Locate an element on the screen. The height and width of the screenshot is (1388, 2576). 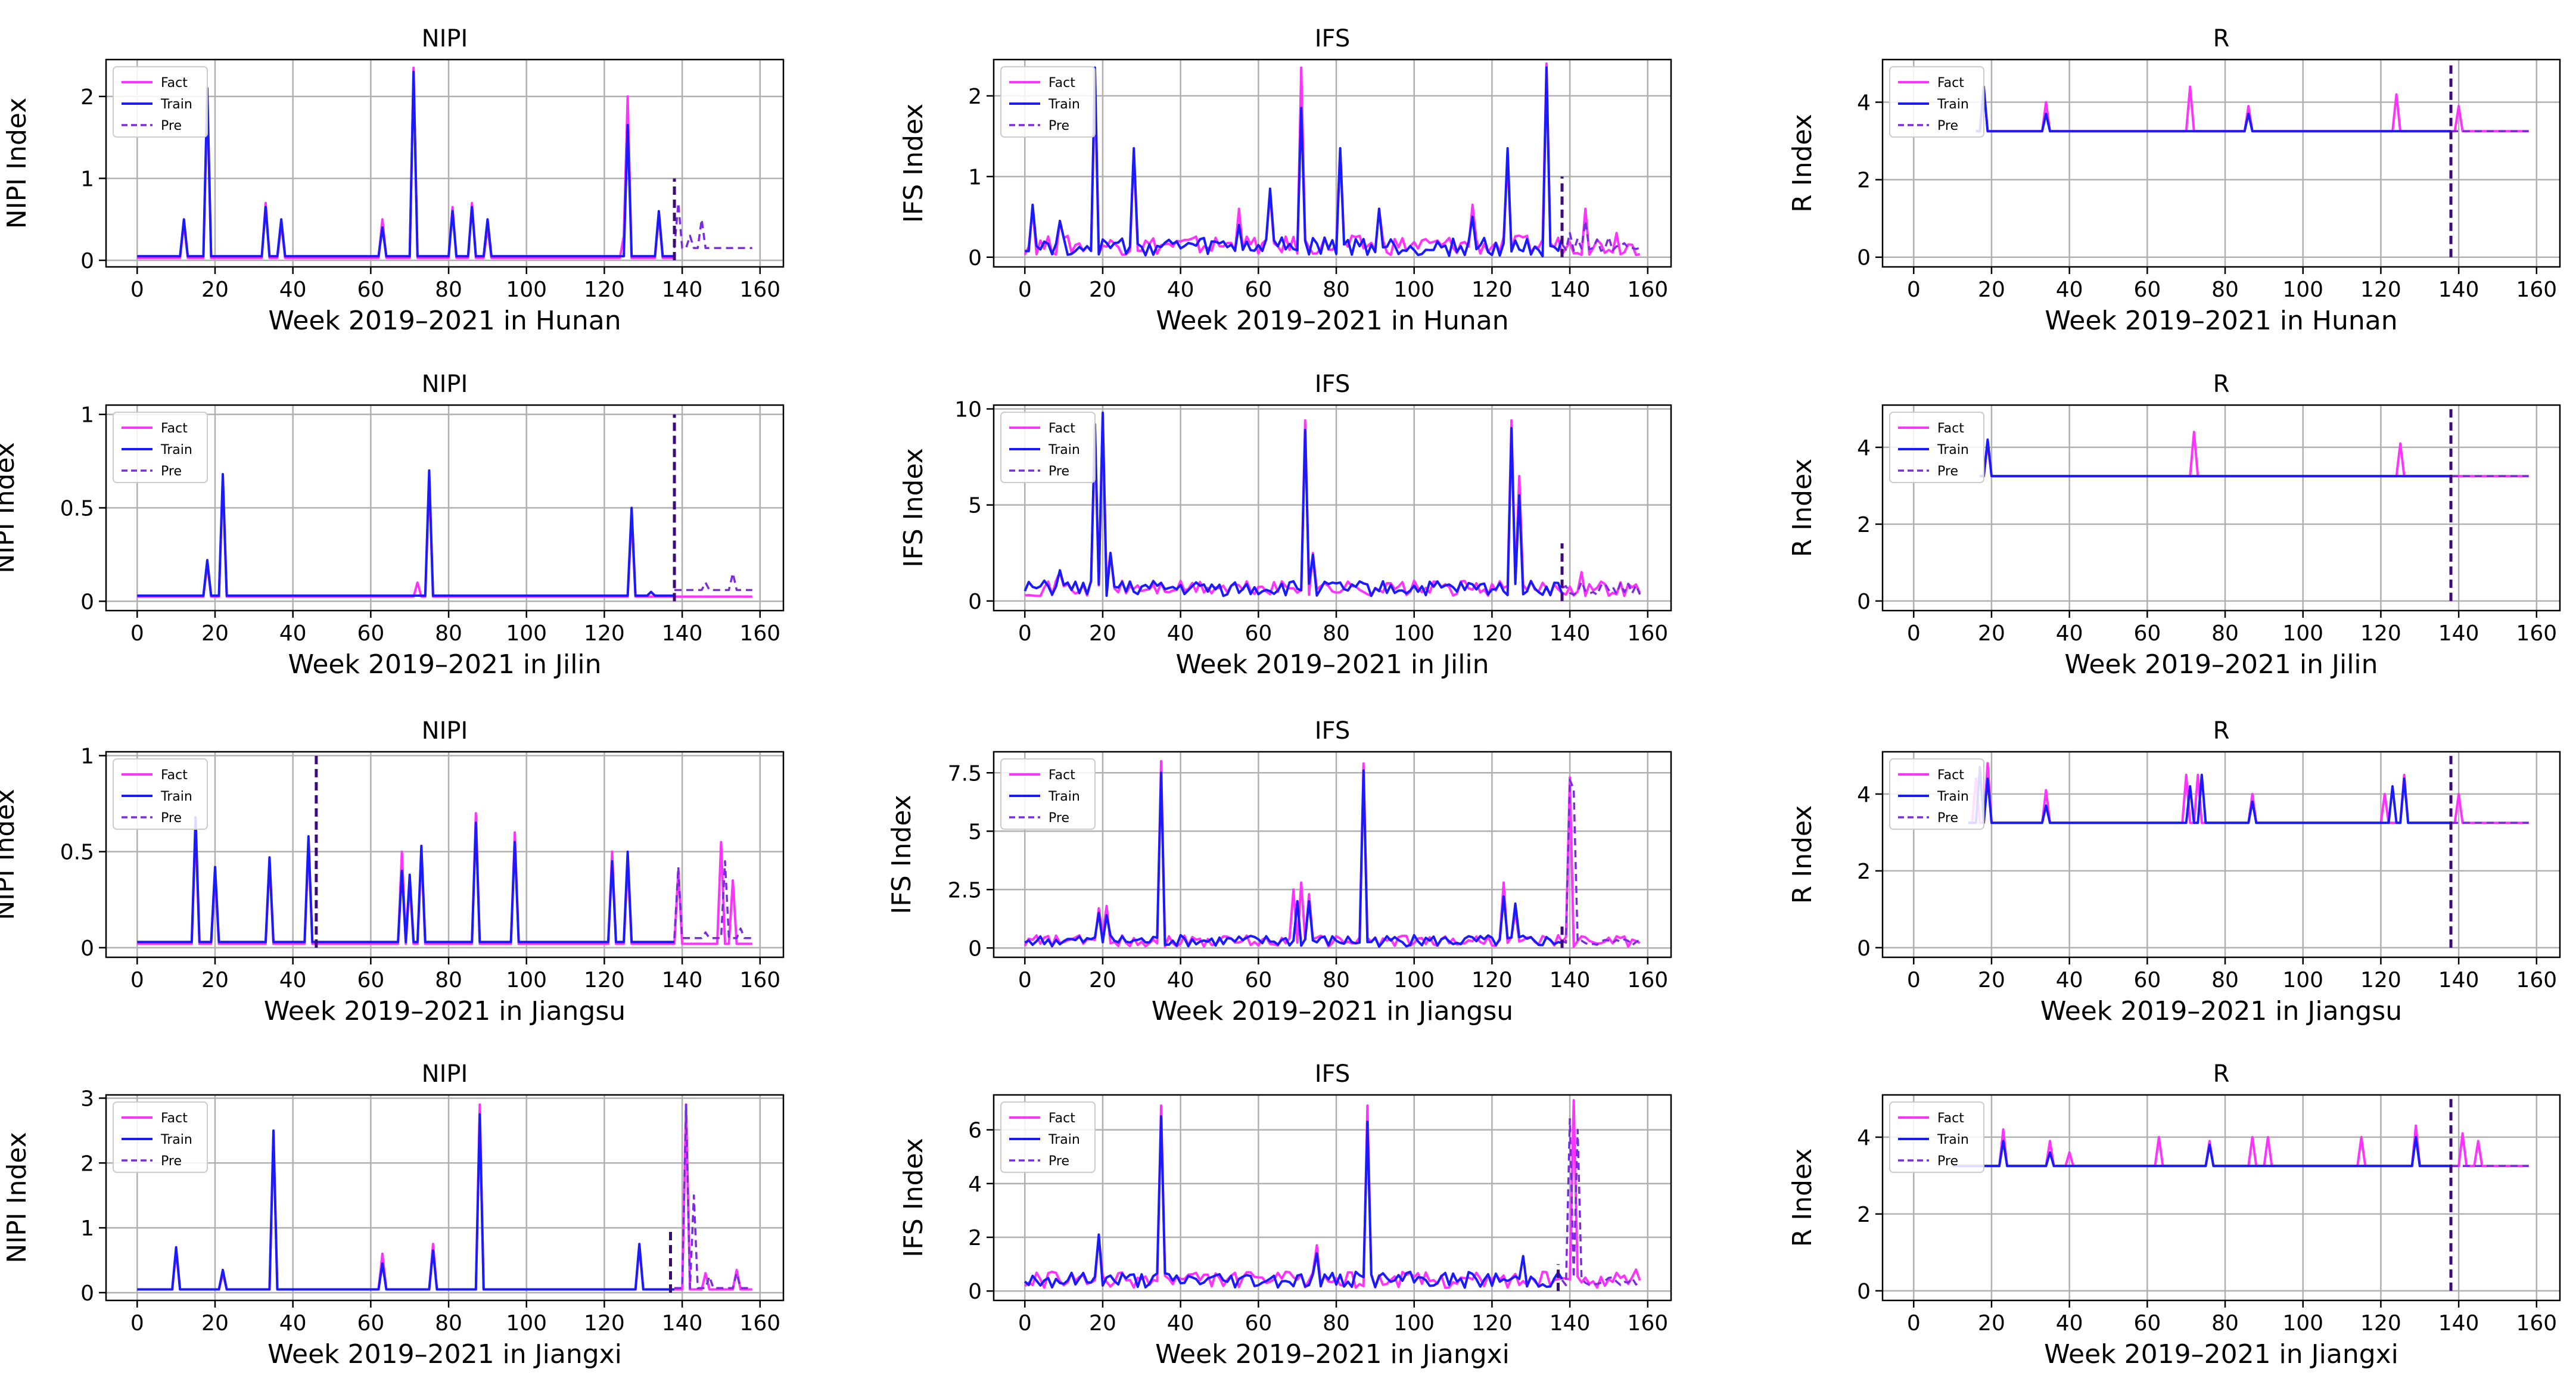
y-tick-label: 1 is located at coordinates (87, 415).